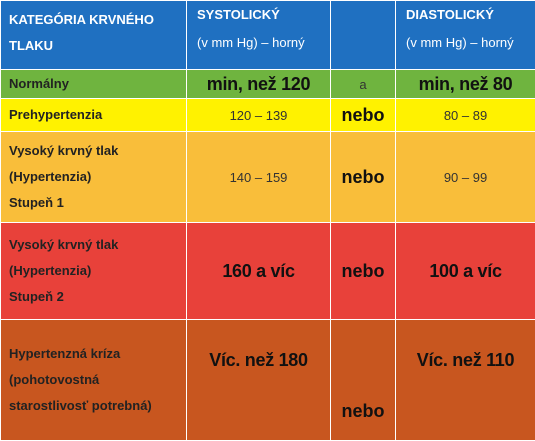  Describe the element at coordinates (93, 203) in the screenshot. I see `category-line: Stupeň 1` at that location.